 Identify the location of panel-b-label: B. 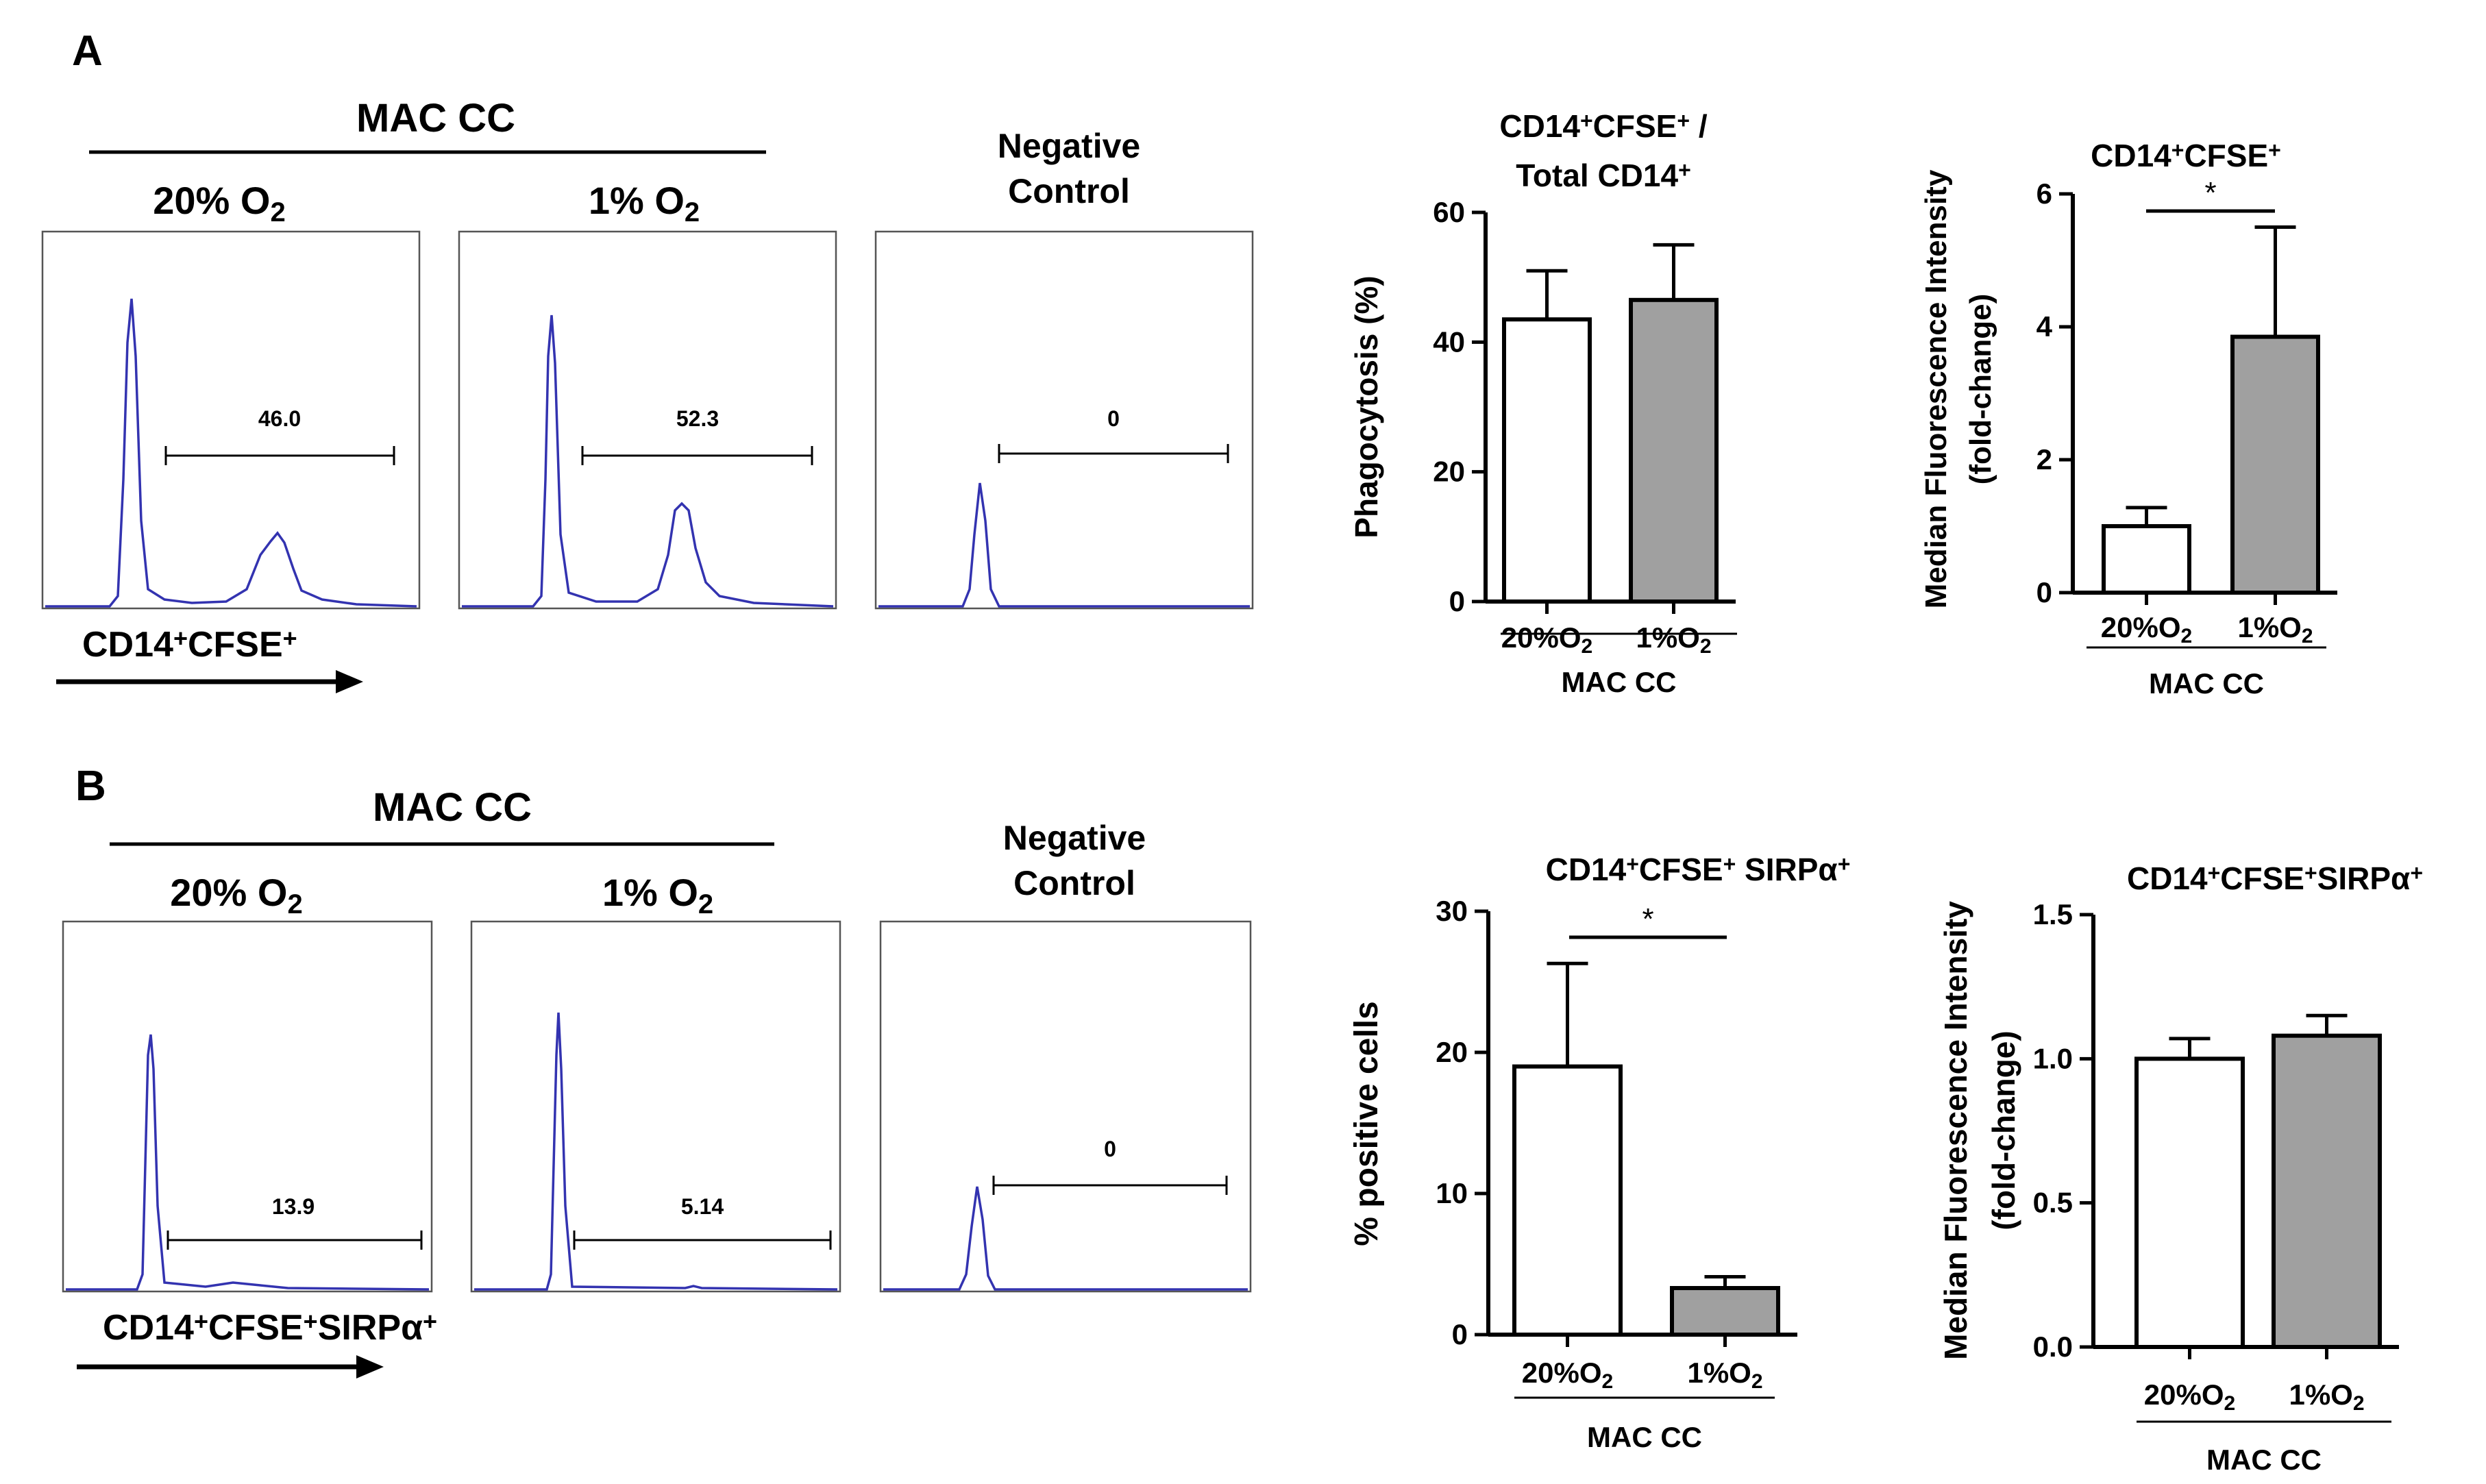
(90, 787).